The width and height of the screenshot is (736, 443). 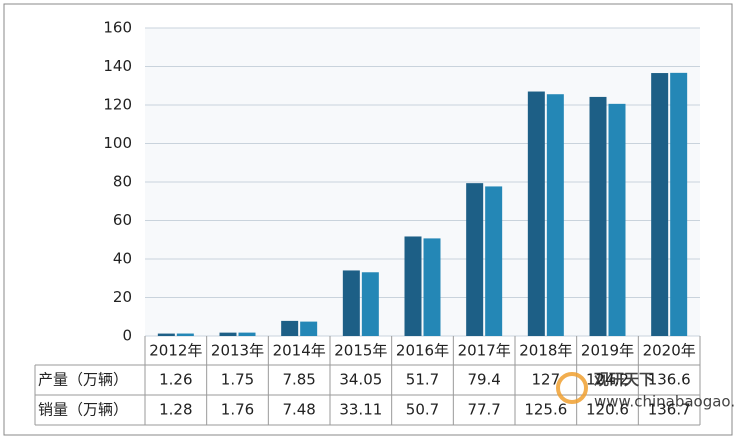 I want to click on x-tick-label: 2017年, so click(x=484, y=351).